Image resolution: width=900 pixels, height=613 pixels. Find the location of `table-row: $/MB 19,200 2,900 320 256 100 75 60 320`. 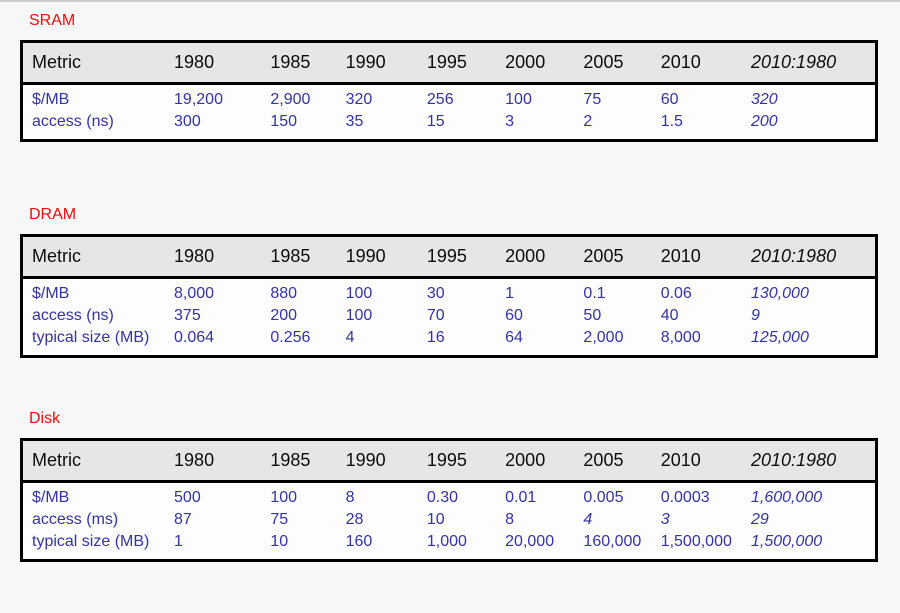

table-row: $/MB 19,200 2,900 320 256 100 75 60 320 is located at coordinates (449, 98).